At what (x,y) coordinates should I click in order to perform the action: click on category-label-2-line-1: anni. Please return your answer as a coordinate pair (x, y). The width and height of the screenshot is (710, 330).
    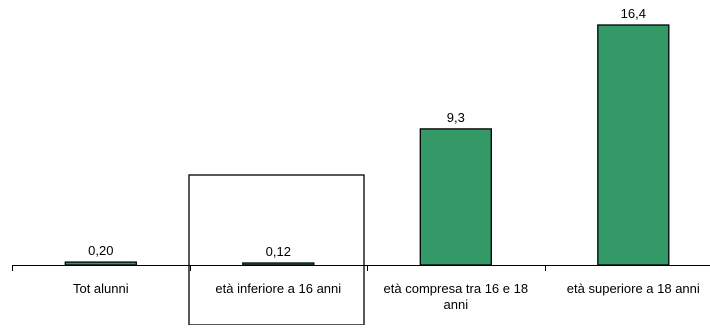
    Looking at the image, I should click on (456, 304).